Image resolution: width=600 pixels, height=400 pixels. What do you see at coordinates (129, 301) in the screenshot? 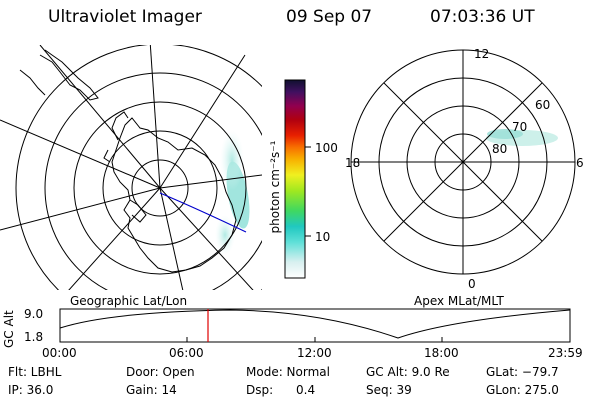
I see `geographic-label: Geographic Lat/Lon` at bounding box center [129, 301].